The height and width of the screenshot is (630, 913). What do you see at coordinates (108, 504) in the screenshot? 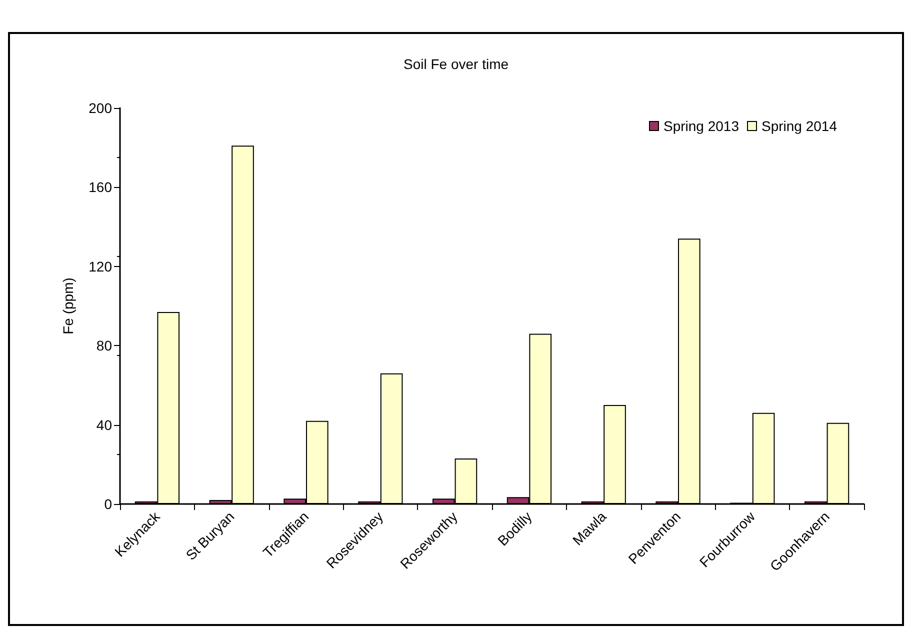
I see `y-tick-label: 0` at bounding box center [108, 504].